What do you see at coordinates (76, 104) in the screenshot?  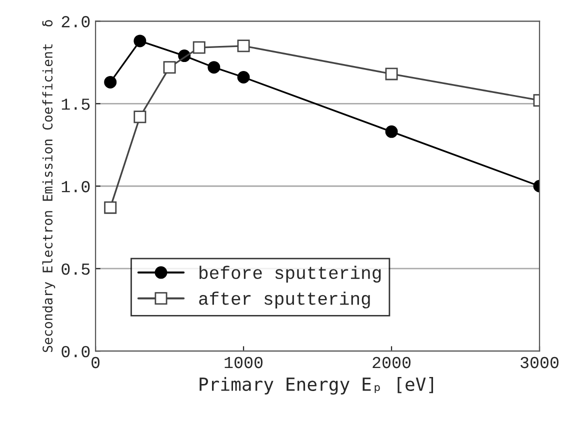 I see `y-tick-label: 1.5` at bounding box center [76, 104].